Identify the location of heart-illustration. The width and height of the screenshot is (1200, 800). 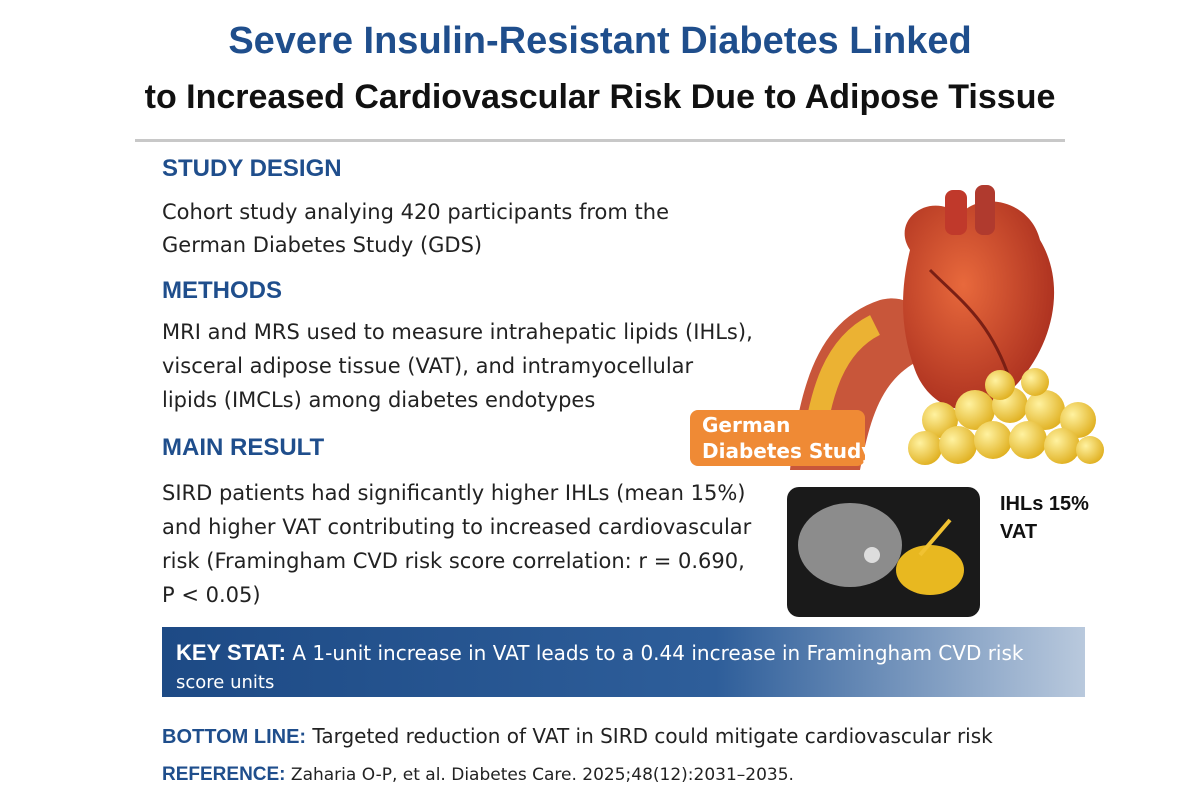
(897, 327).